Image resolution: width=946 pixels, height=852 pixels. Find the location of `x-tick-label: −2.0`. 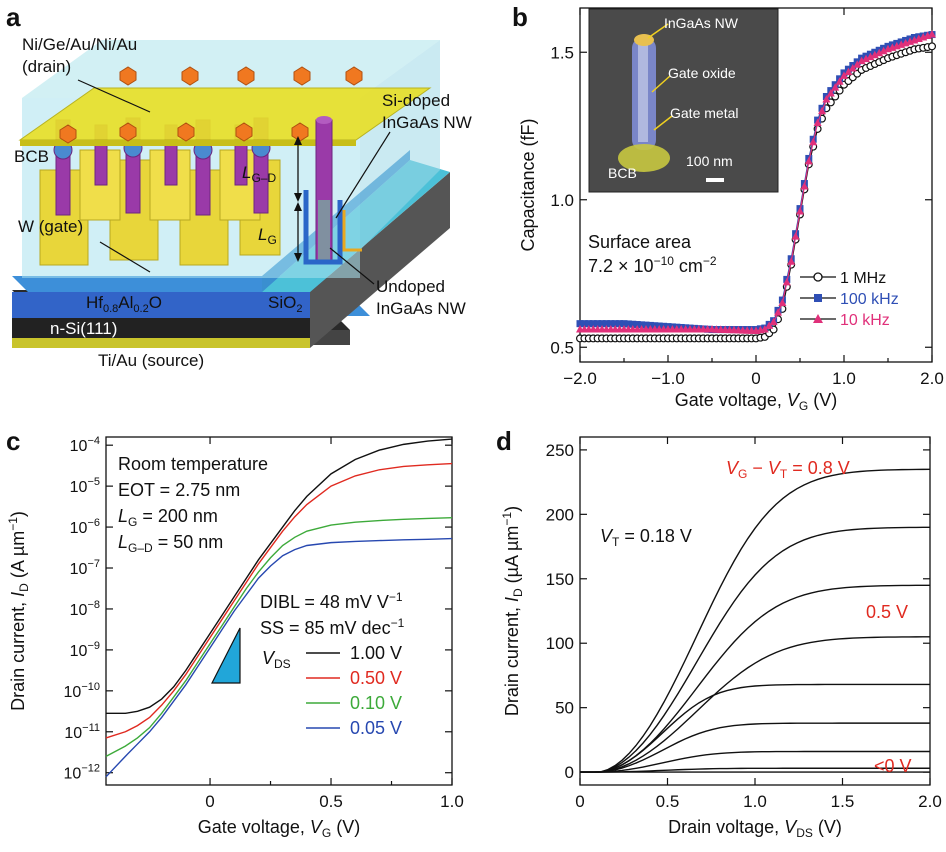

x-tick-label: −2.0 is located at coordinates (580, 378).